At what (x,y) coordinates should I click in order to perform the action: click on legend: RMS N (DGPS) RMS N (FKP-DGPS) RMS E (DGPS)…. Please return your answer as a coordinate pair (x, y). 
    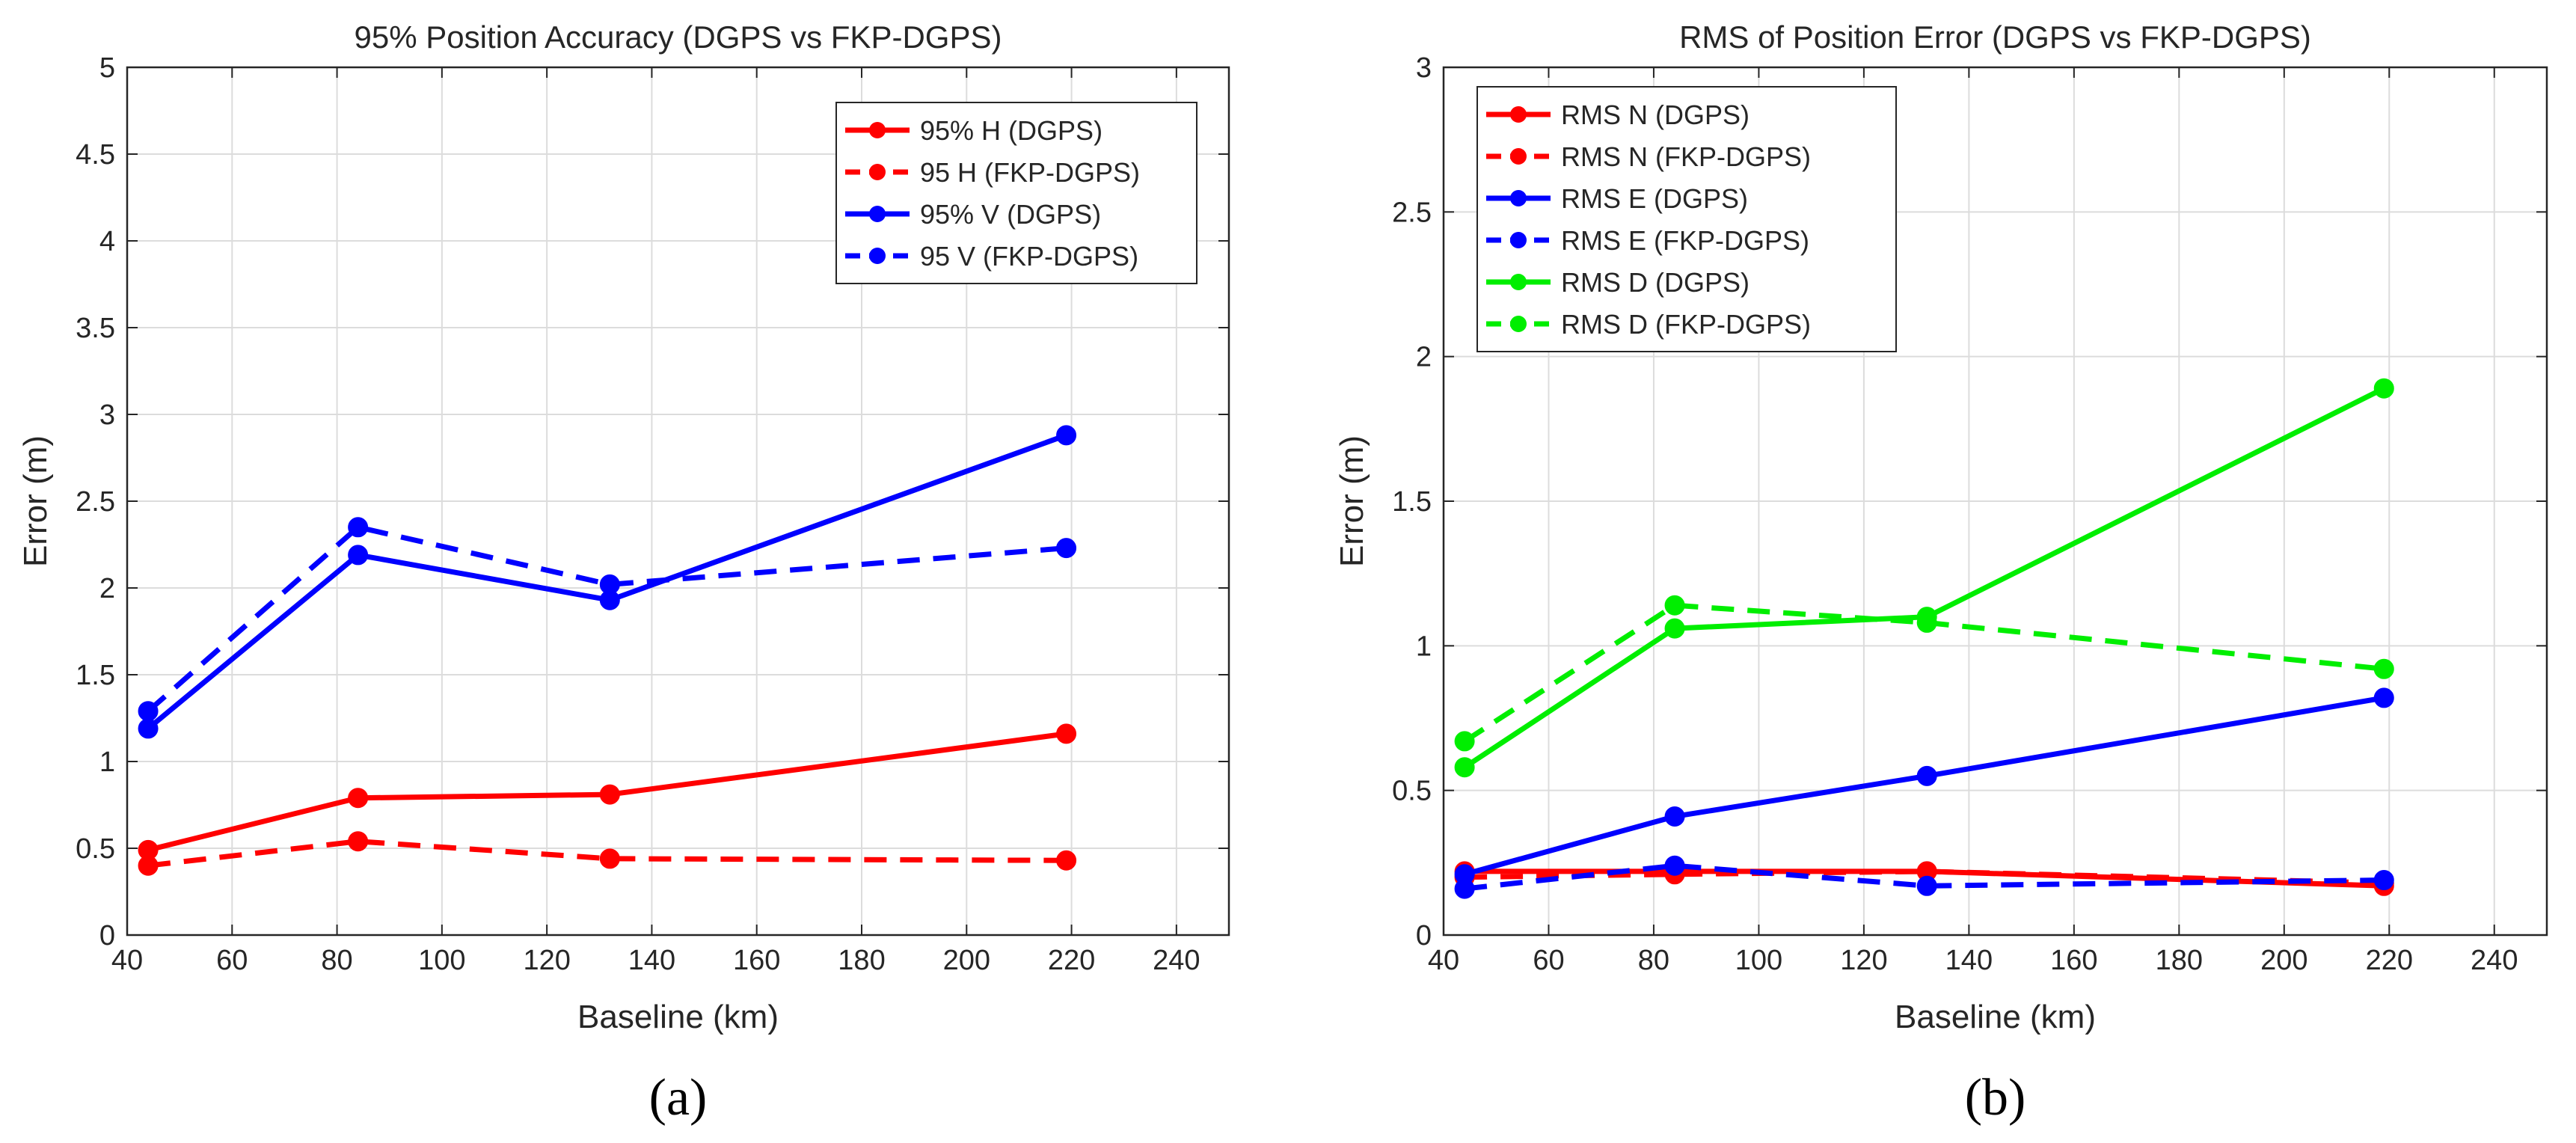
    Looking at the image, I should click on (1686, 219).